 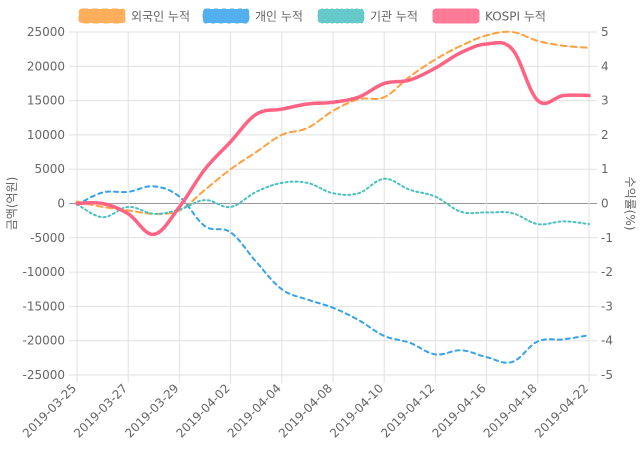 What do you see at coordinates (151, 410) in the screenshot?
I see `x-tick-label: 2019-03-29` at bounding box center [151, 410].